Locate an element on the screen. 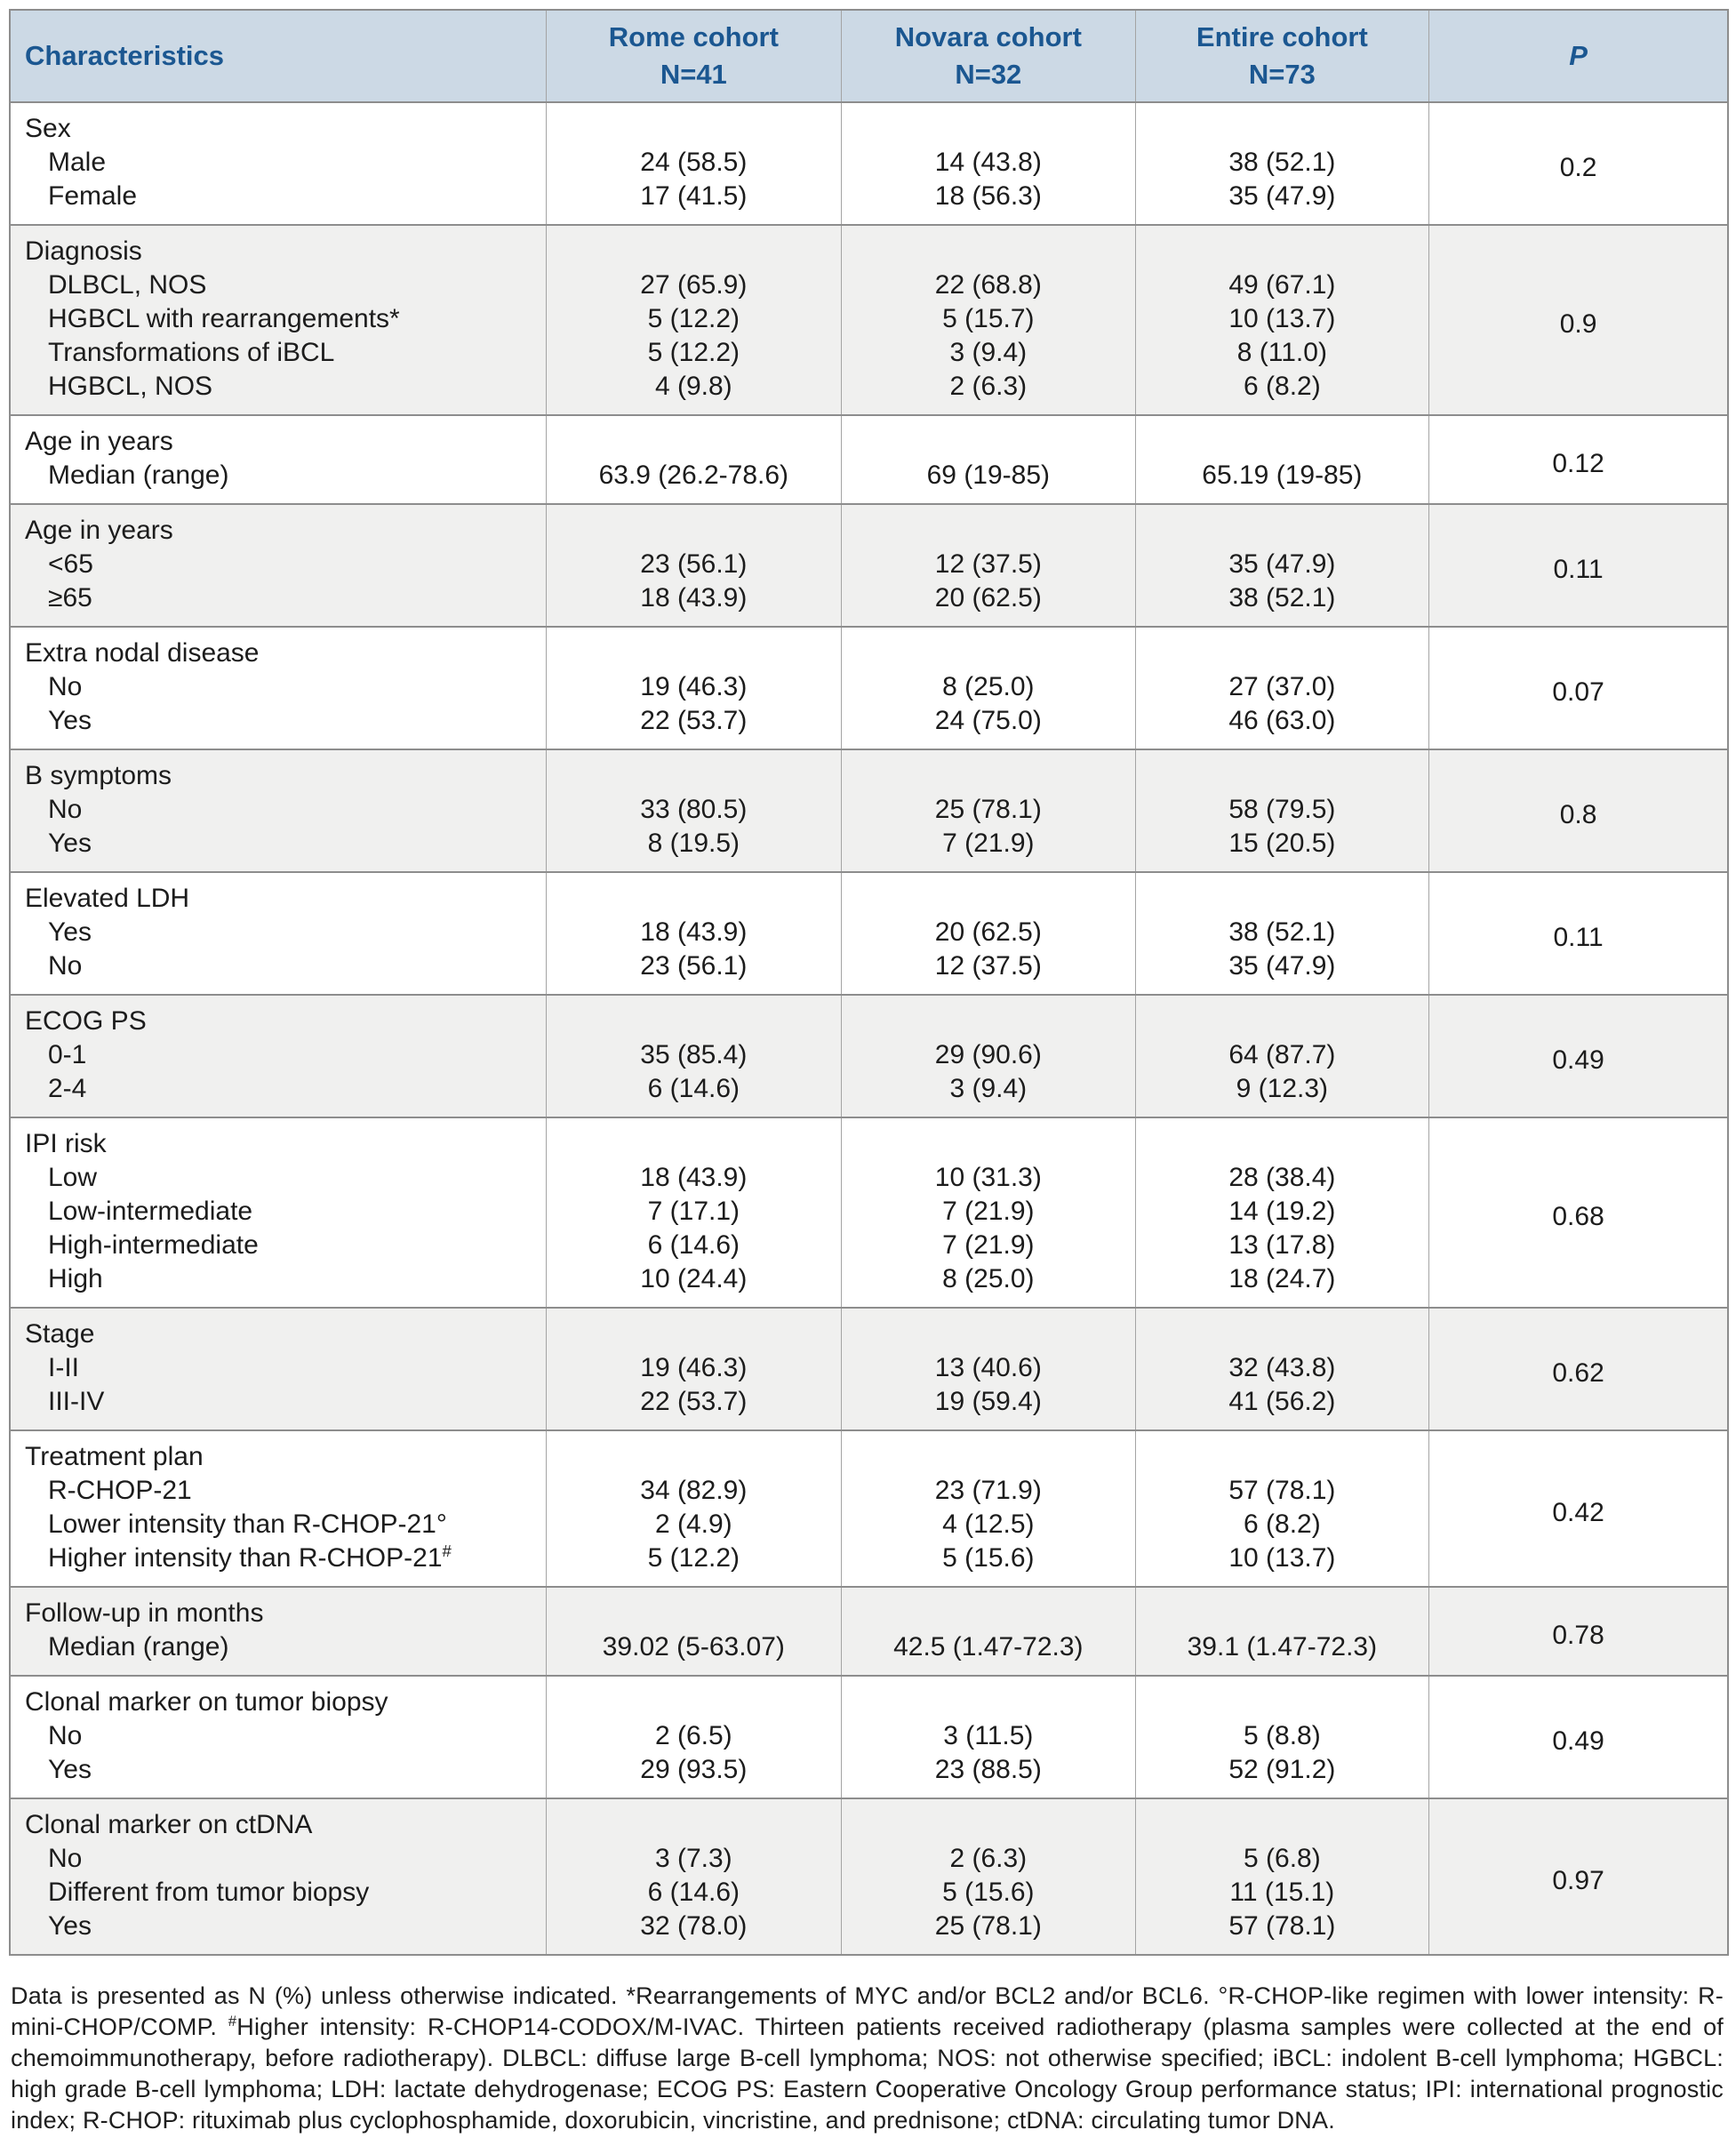 The image size is (1736, 2138). value-cell: 42.5 (1.47-72.3) is located at coordinates (988, 1653).